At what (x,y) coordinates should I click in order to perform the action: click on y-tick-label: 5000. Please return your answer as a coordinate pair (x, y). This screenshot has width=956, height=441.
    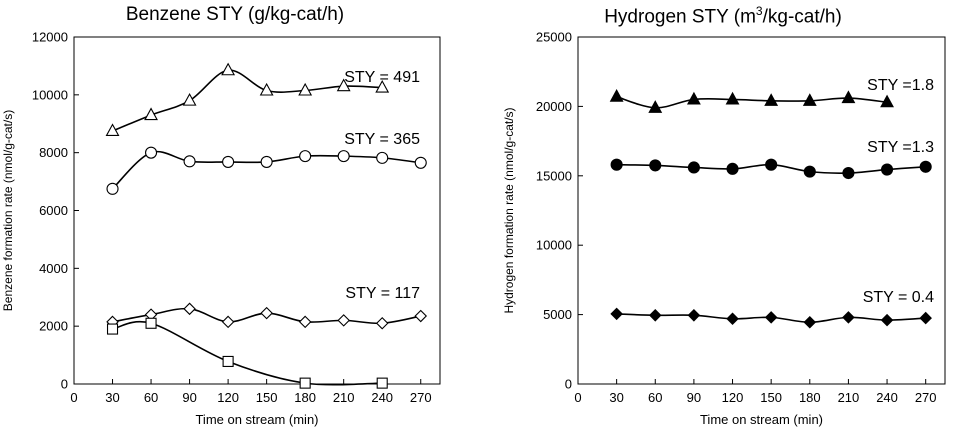
    Looking at the image, I should click on (557, 314).